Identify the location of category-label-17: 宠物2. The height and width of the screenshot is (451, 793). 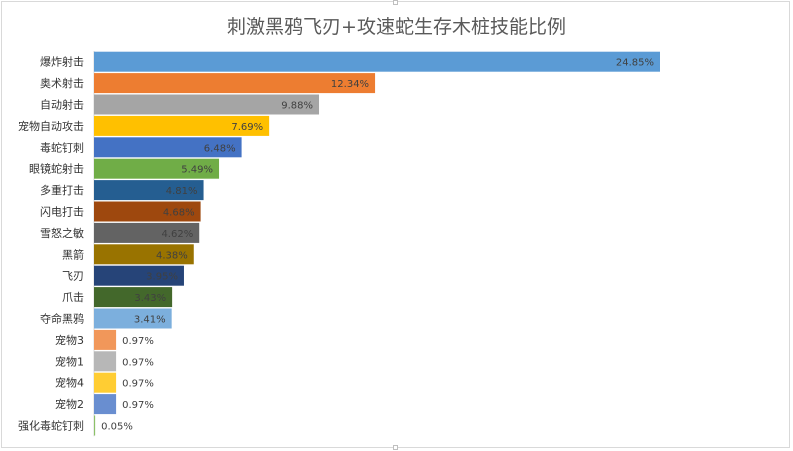
(69, 404).